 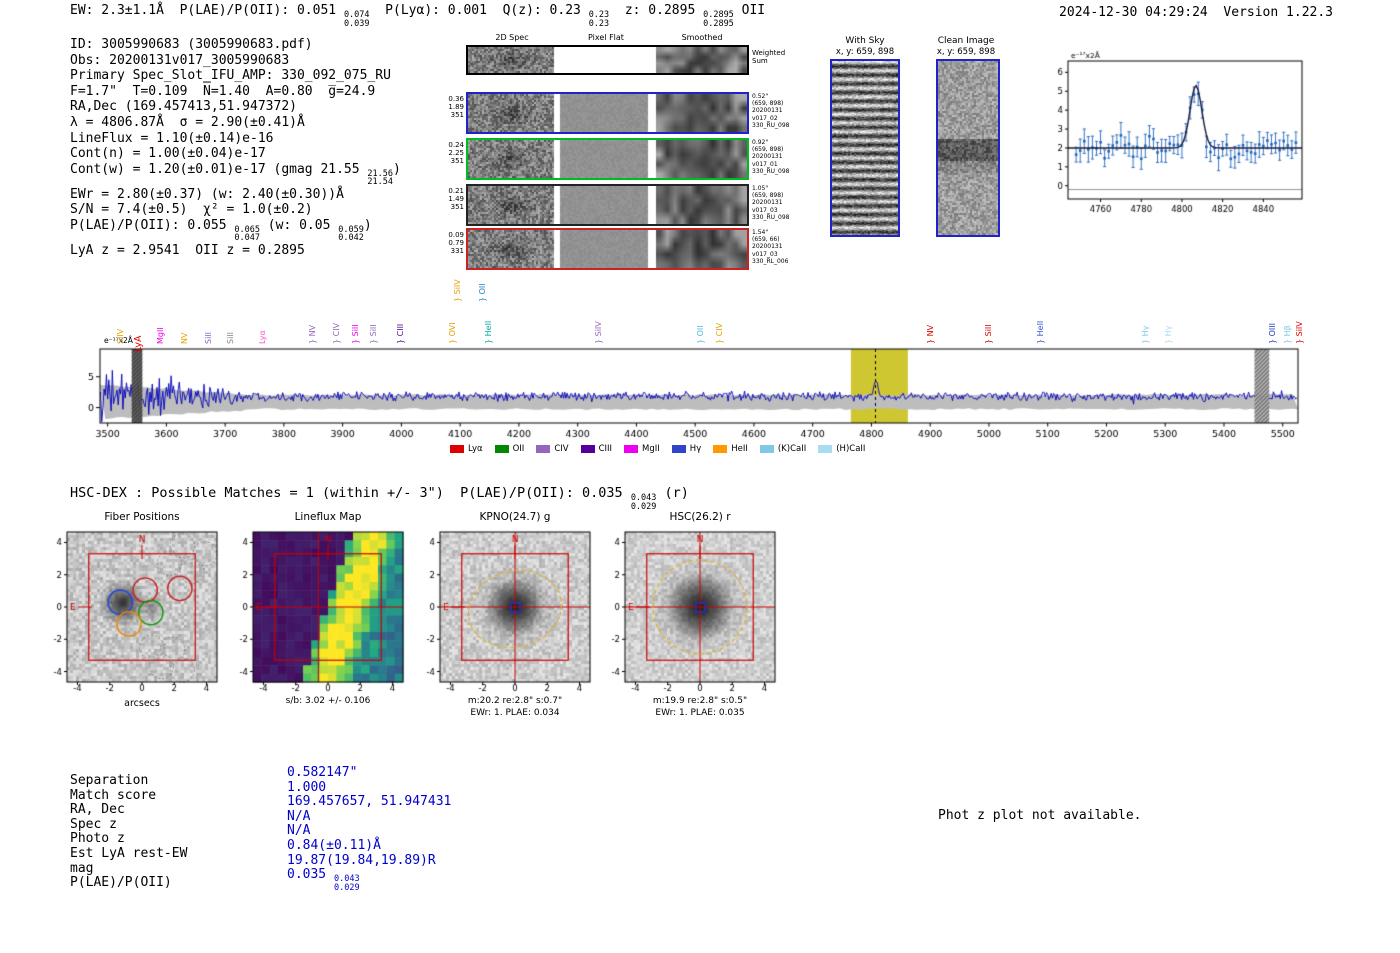 I want to click on phot-z-note: Phot z plot not available., so click(x=1040, y=815).